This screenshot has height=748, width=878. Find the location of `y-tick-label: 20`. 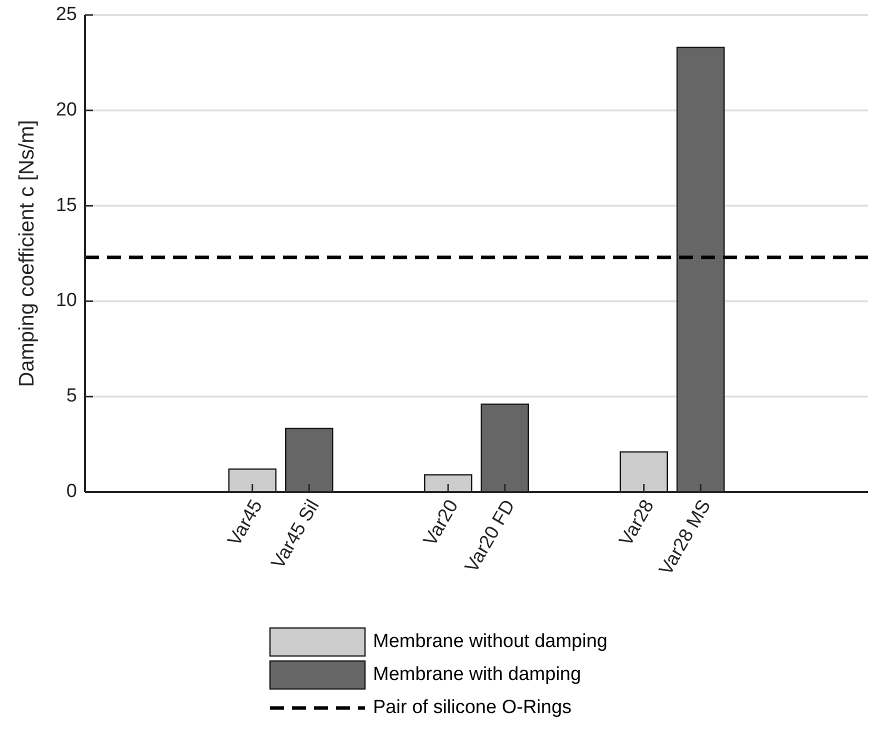

y-tick-label: 20 is located at coordinates (66, 109).